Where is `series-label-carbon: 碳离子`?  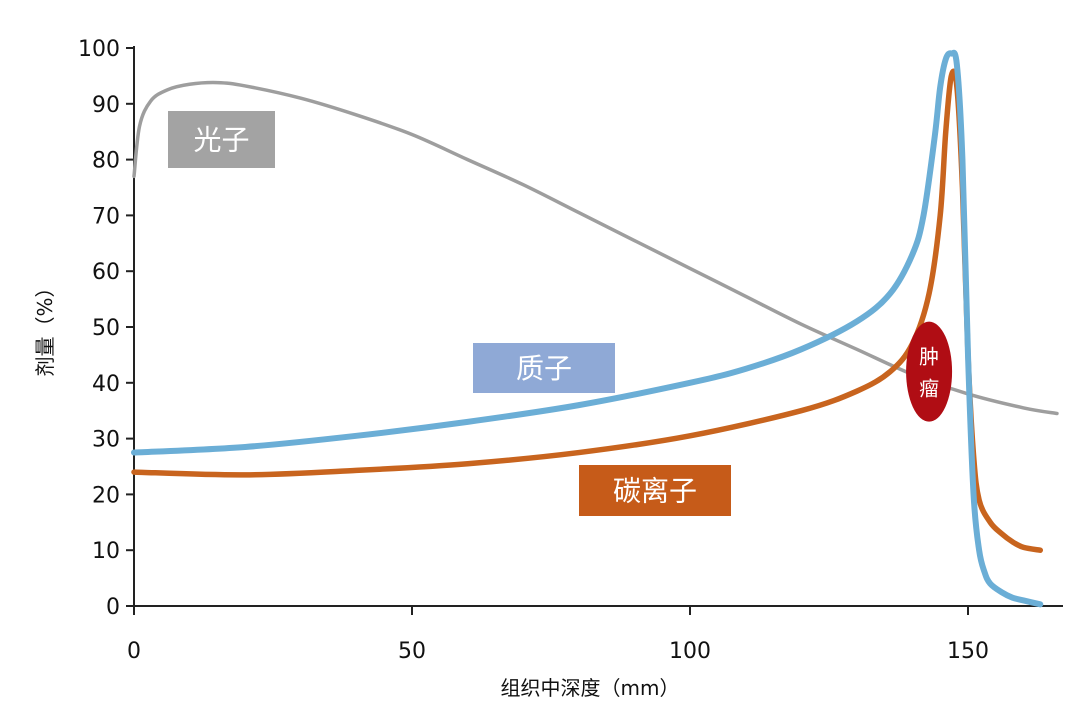
series-label-carbon: 碳离子 is located at coordinates (655, 490).